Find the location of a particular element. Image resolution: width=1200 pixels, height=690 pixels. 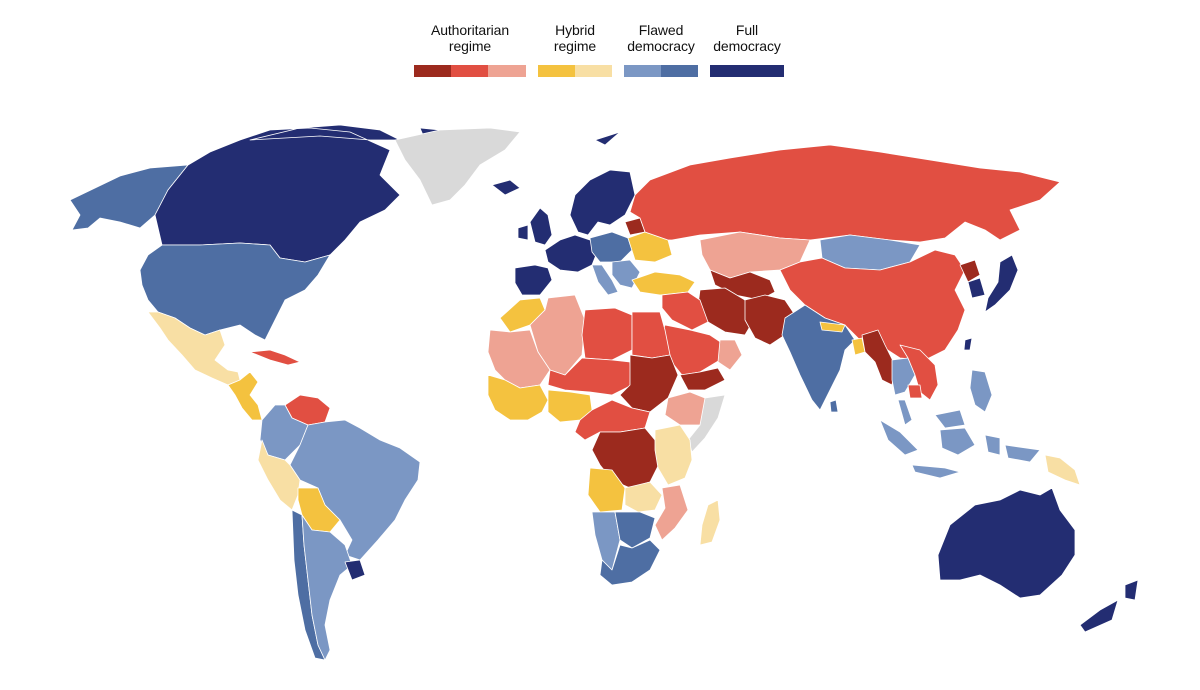

region-greenland is located at coordinates (457, 166).